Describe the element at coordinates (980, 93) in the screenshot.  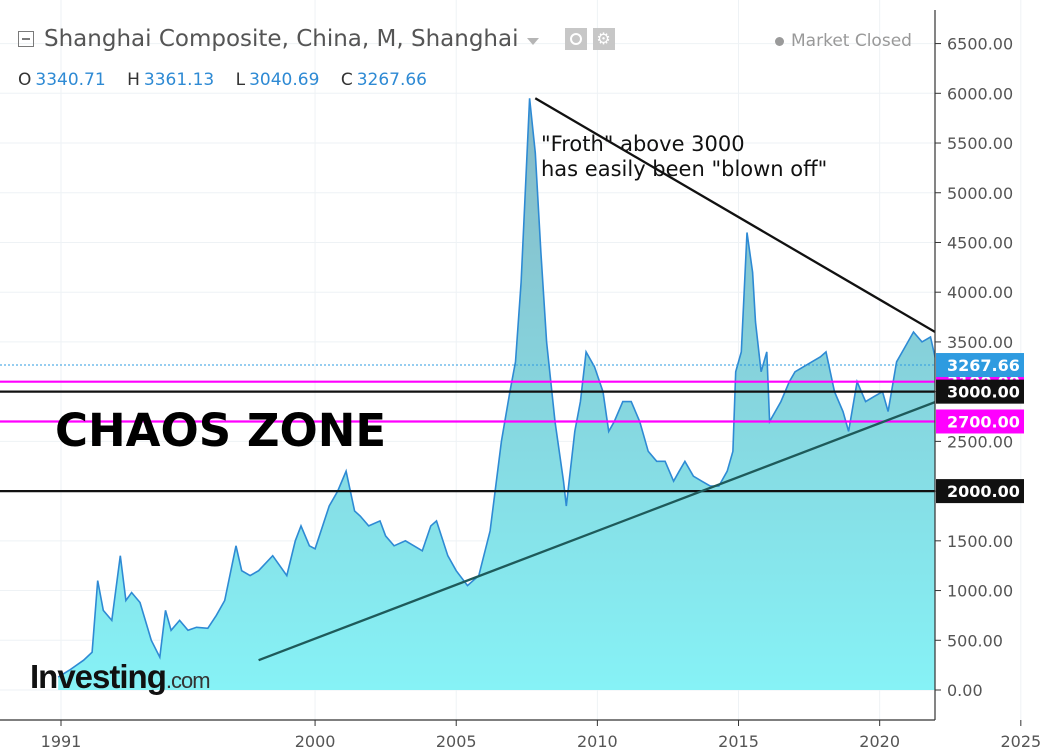
I see `price-tick-label: 6000.00` at that location.